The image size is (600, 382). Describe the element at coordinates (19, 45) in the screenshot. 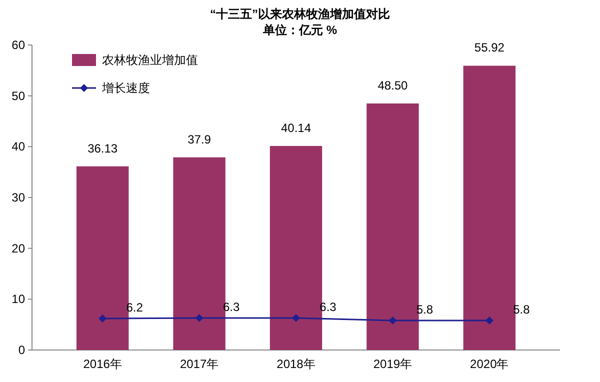

I see `y-tick-label: 60` at that location.